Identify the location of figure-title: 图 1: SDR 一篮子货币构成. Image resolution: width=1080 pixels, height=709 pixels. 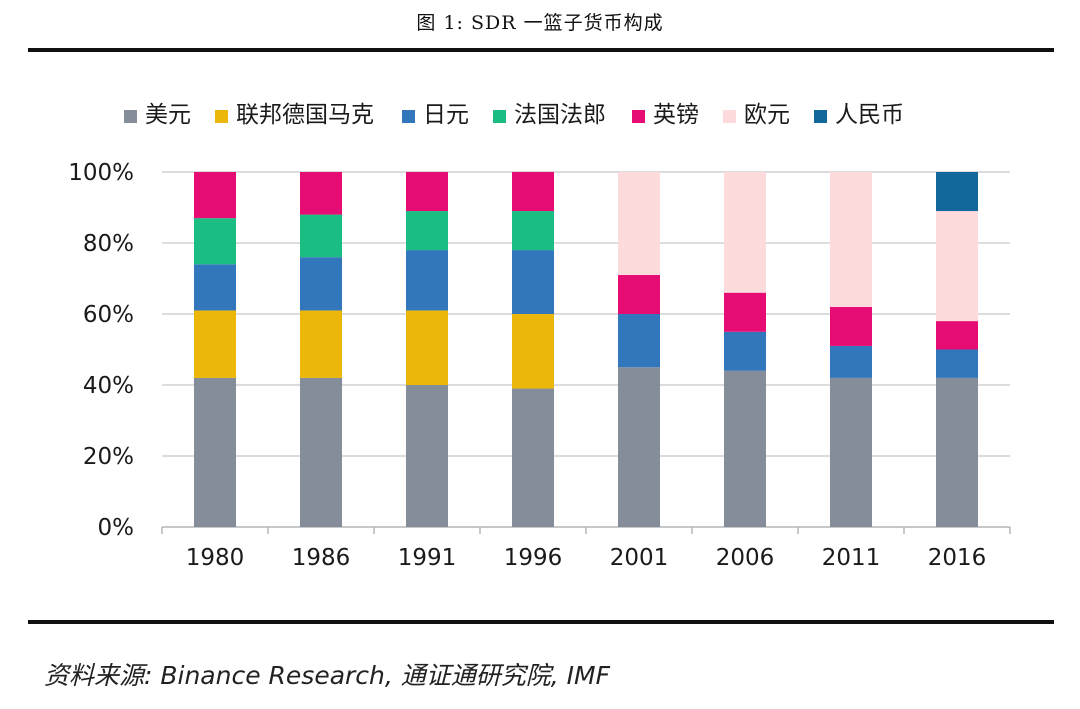
(540, 23).